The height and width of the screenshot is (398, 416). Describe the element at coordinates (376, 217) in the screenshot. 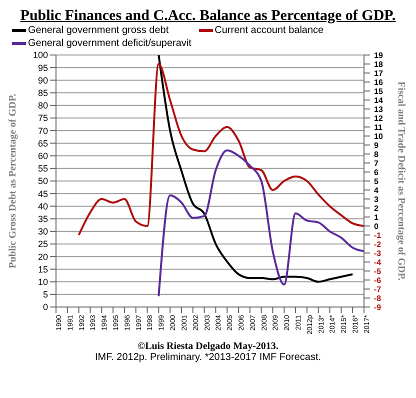

I see `y2-tick-label: 1` at that location.